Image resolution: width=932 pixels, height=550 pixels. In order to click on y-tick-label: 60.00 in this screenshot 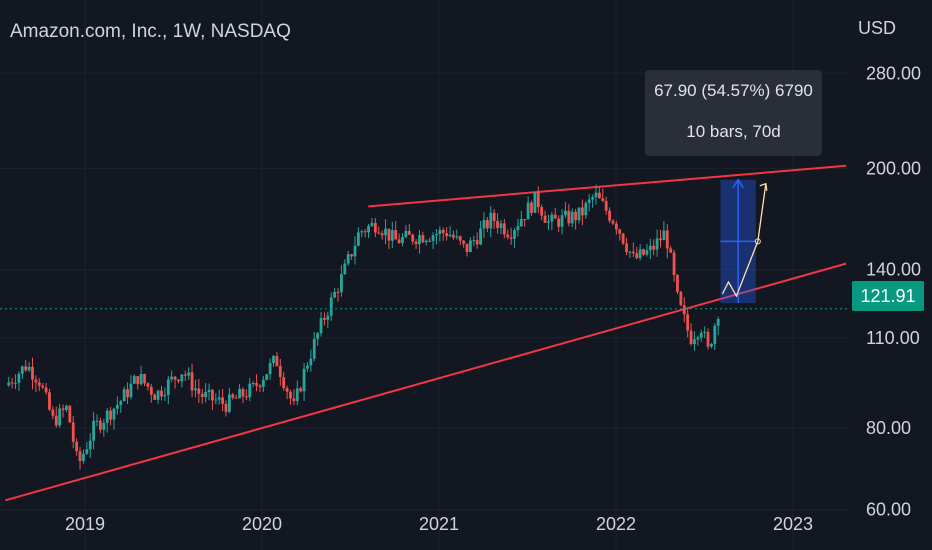, I will do `click(888, 510)`.